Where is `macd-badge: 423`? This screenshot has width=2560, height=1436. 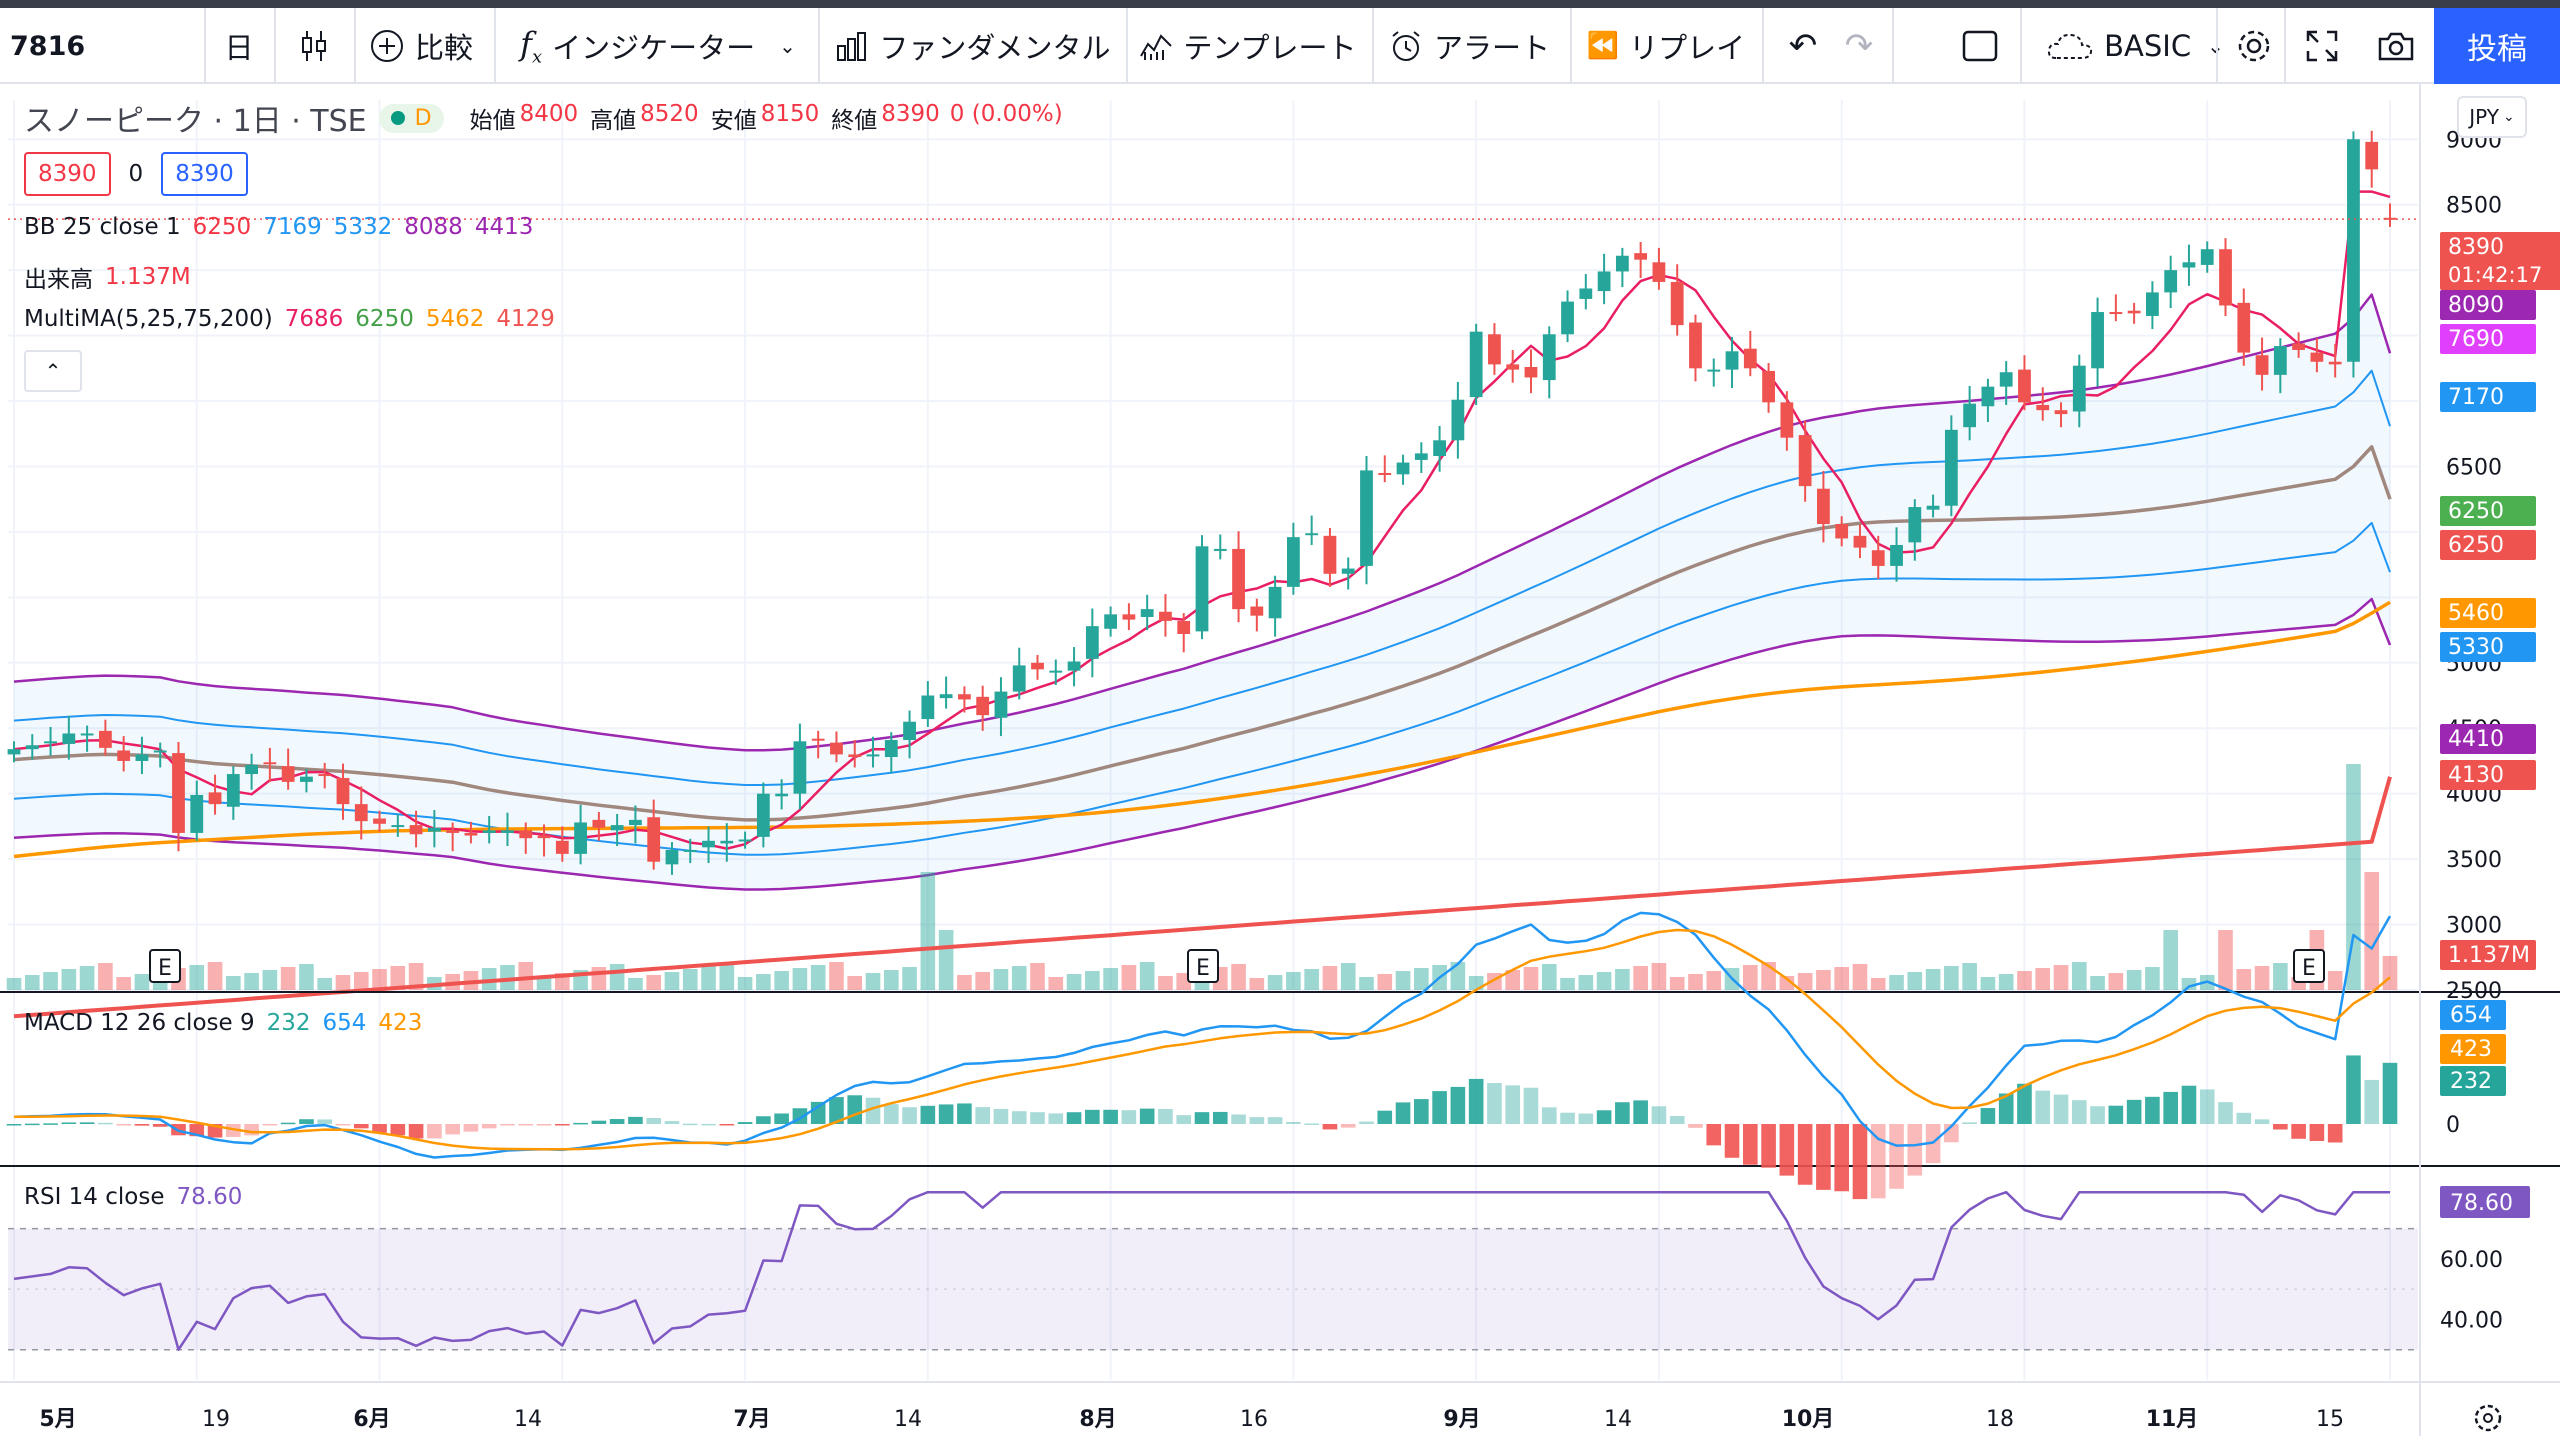 macd-badge: 423 is located at coordinates (2473, 1049).